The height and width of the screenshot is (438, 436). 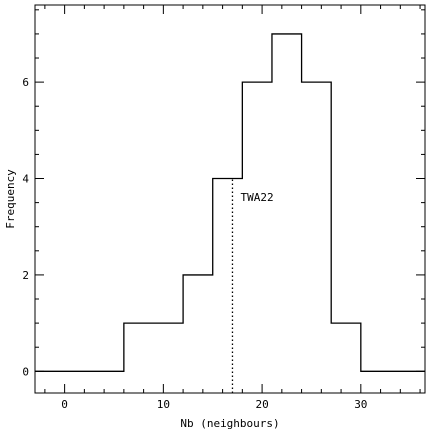 What do you see at coordinates (261, 404) in the screenshot?
I see `x-tick-label: 20` at bounding box center [261, 404].